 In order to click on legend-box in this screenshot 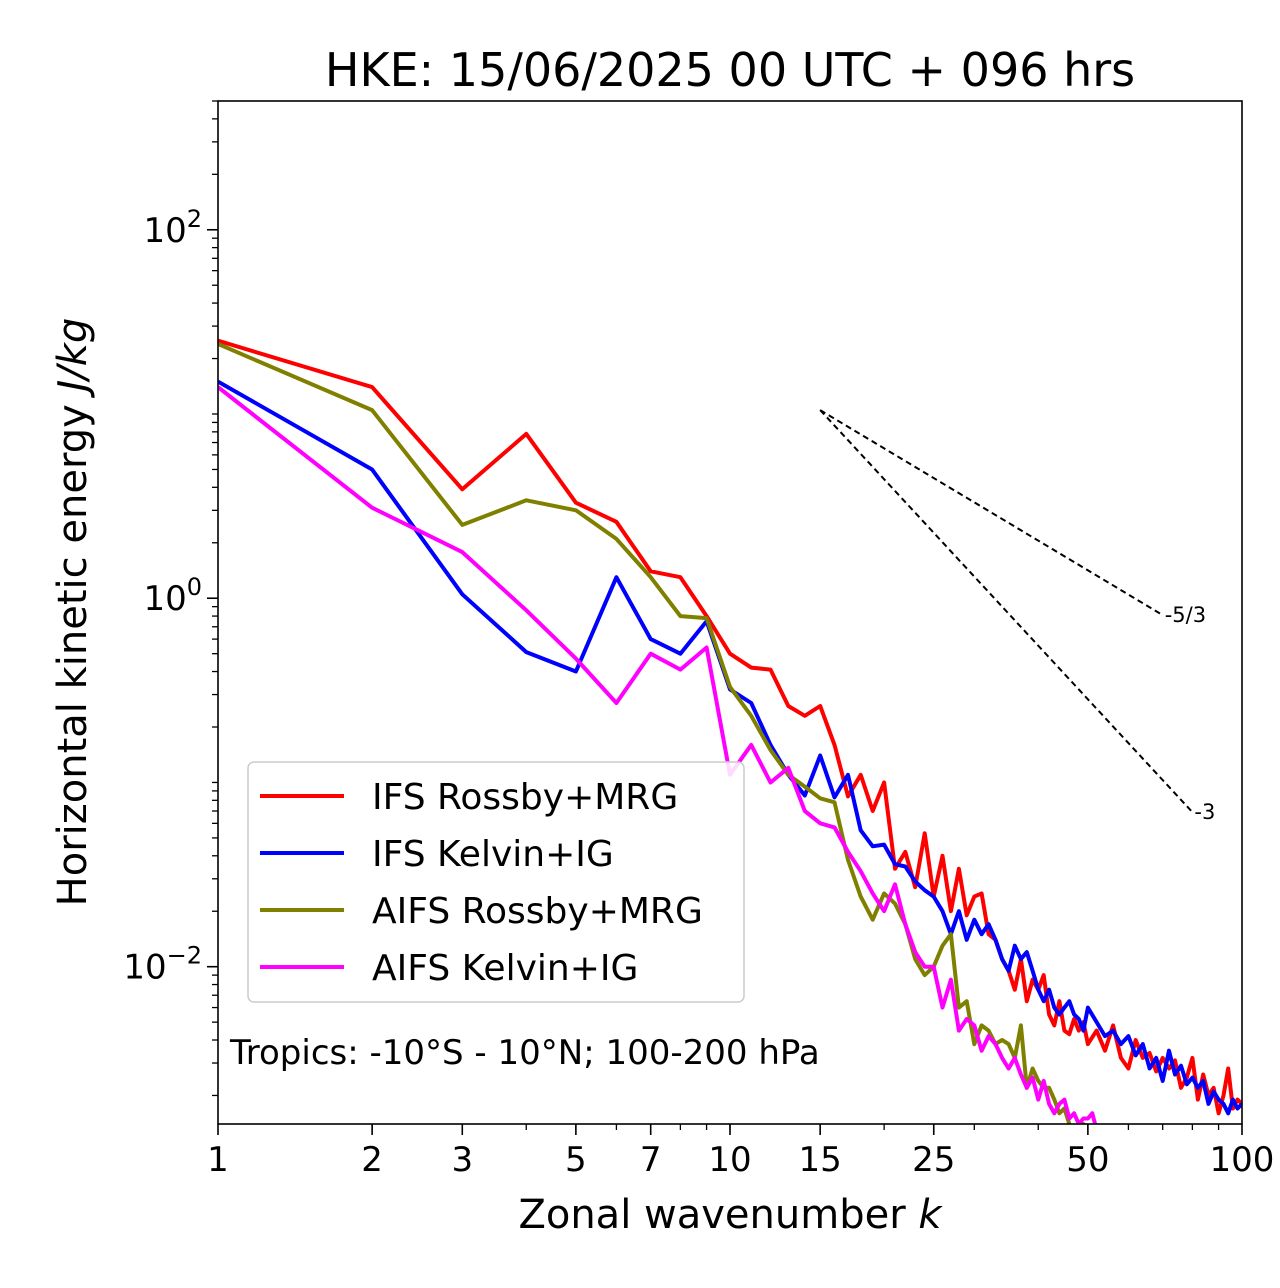, I will do `click(496, 882)`.